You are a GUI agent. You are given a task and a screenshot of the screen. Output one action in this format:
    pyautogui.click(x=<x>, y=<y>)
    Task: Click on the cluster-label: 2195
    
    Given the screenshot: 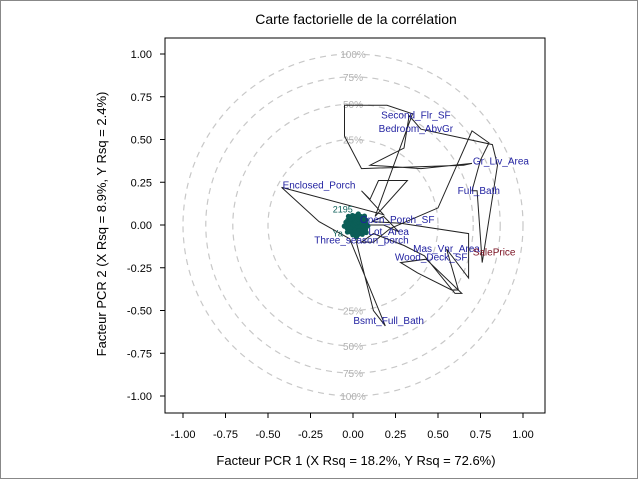 What is the action you would take?
    pyautogui.click(x=343, y=210)
    